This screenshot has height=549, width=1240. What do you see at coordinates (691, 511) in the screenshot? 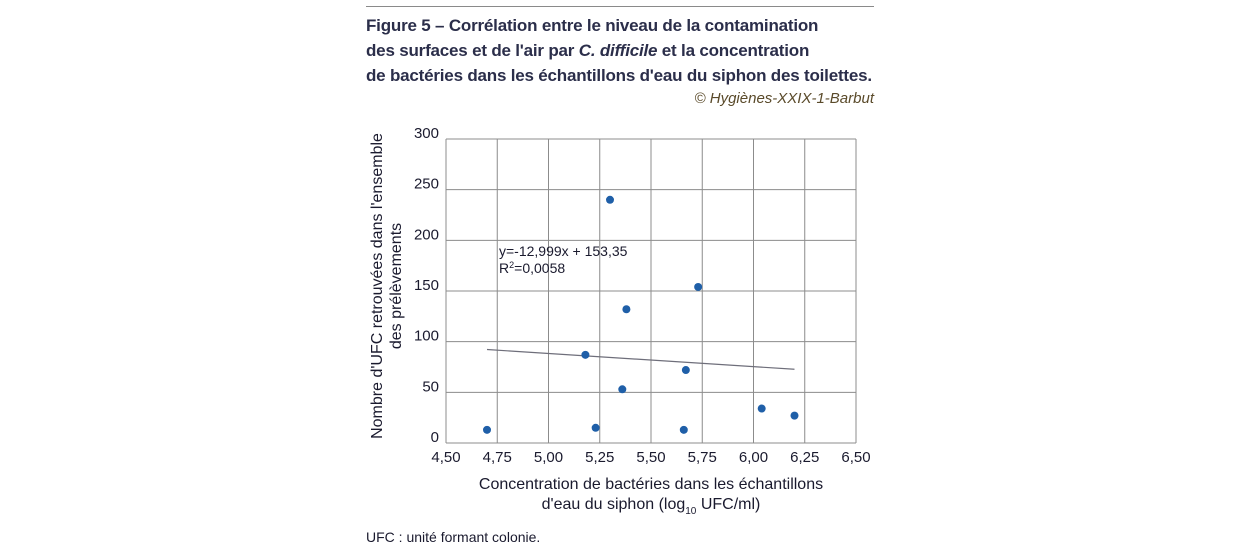
I see `x-axis-label-sub: 10` at bounding box center [691, 511].